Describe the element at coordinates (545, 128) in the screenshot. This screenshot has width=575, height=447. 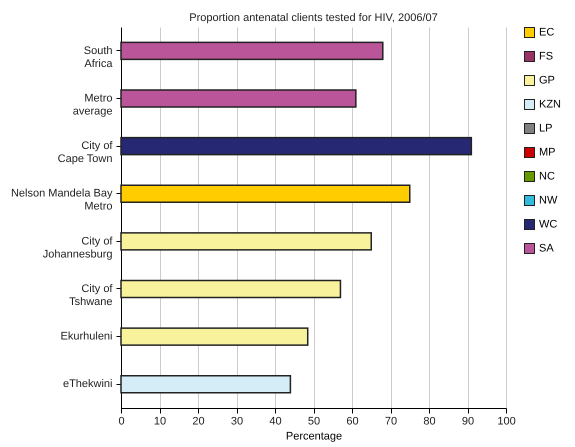
I see `legend-label: LP` at that location.